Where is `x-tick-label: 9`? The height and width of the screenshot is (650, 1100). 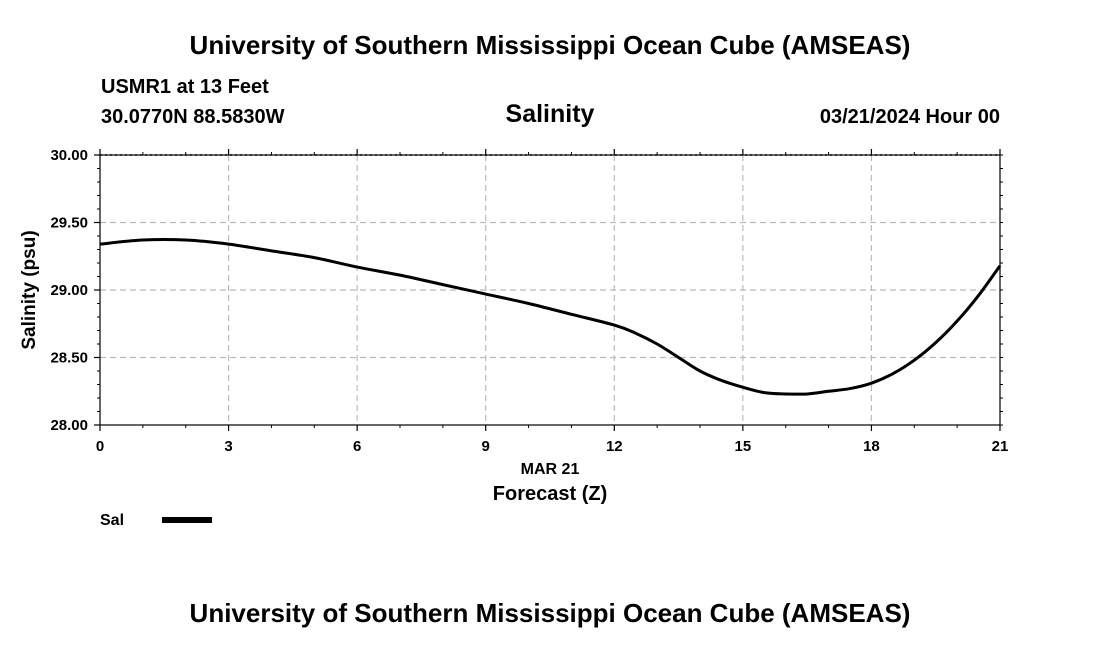
x-tick-label: 9 is located at coordinates (486, 446).